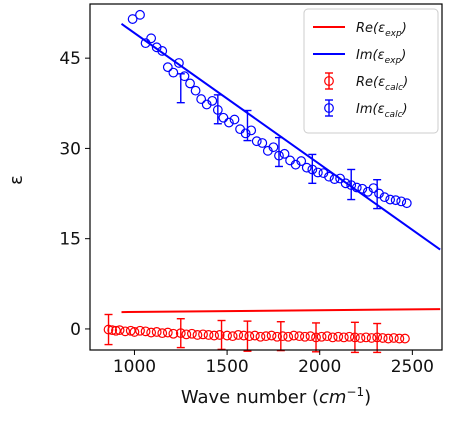  Describe the element at coordinates (16, 180) in the screenshot. I see `y-axis-label: ε` at that location.